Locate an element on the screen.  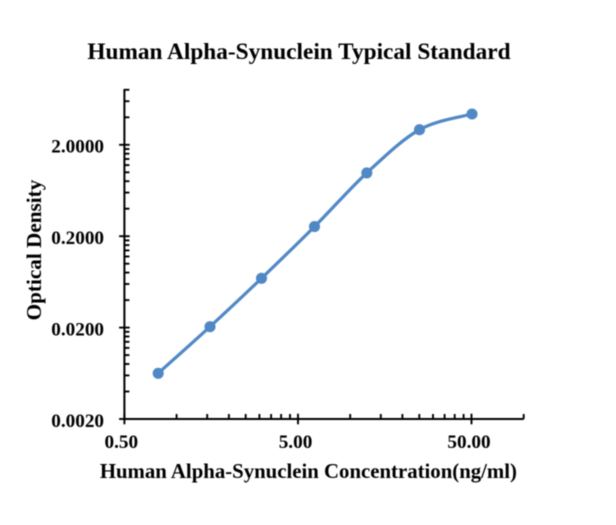
svg-text: 2.0000 is located at coordinates (77, 147).